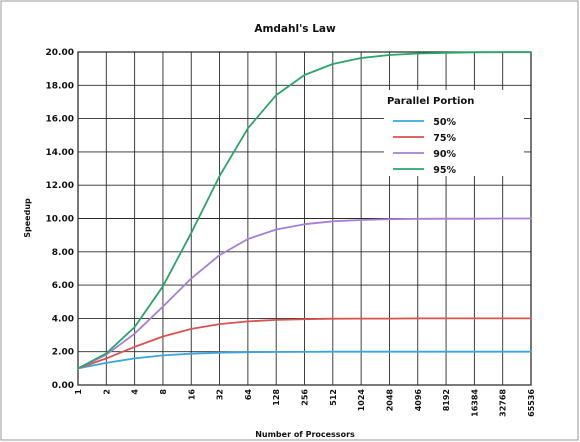  What do you see at coordinates (78, 392) in the screenshot?
I see `x-tick-label: 1` at bounding box center [78, 392].